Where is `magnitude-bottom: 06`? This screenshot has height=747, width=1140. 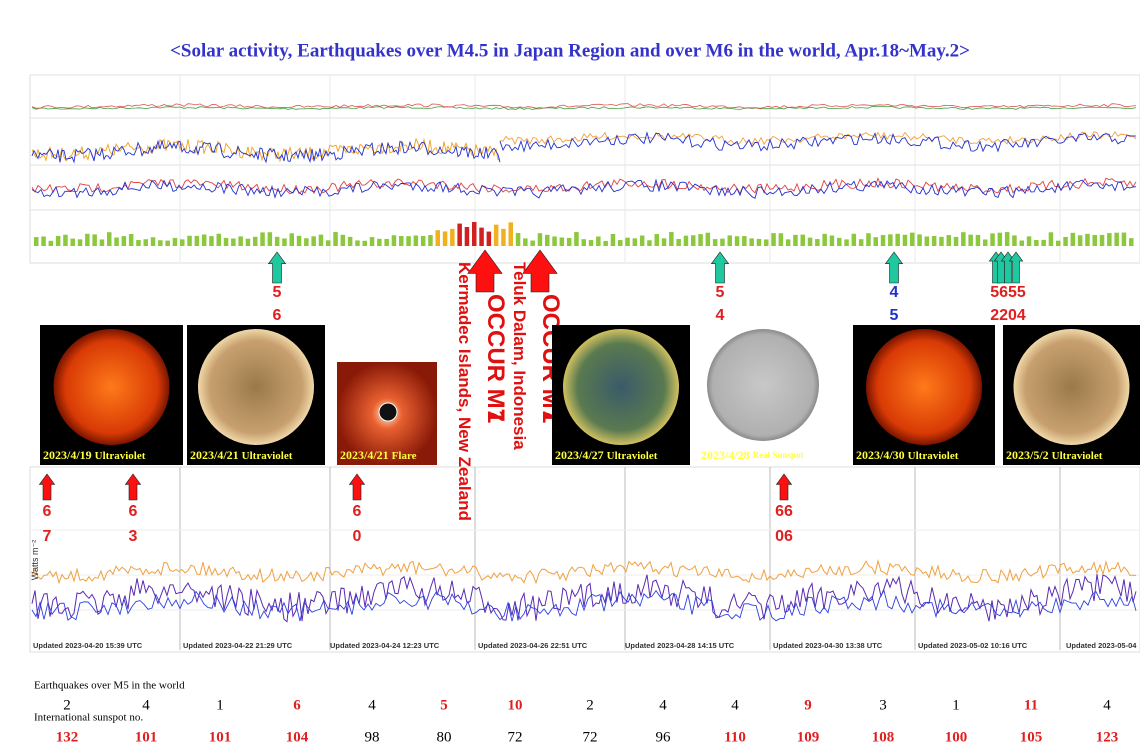
magnitude-bottom: 06 is located at coordinates (784, 536).